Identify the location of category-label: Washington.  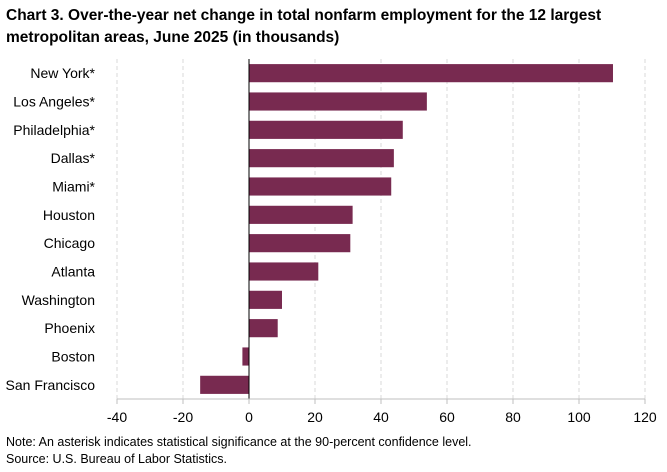
(58, 300).